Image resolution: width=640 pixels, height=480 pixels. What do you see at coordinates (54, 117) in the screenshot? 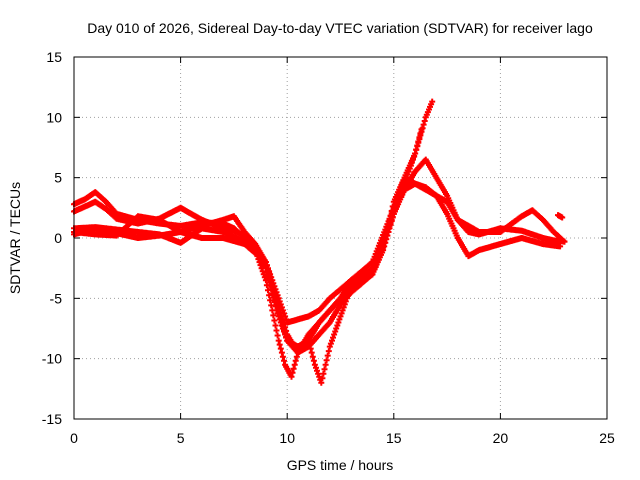
I see `y-tick-label: 10` at bounding box center [54, 117].